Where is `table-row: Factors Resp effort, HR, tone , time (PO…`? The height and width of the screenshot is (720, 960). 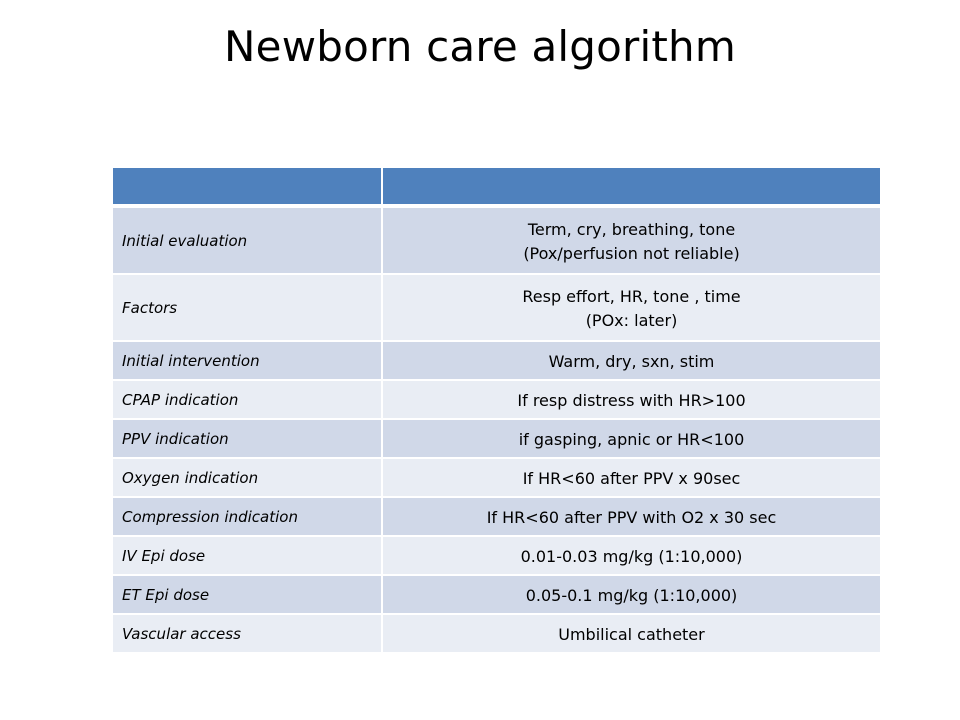 table-row: Factors Resp effort, HR, tone , time (PO… is located at coordinates (496, 307).